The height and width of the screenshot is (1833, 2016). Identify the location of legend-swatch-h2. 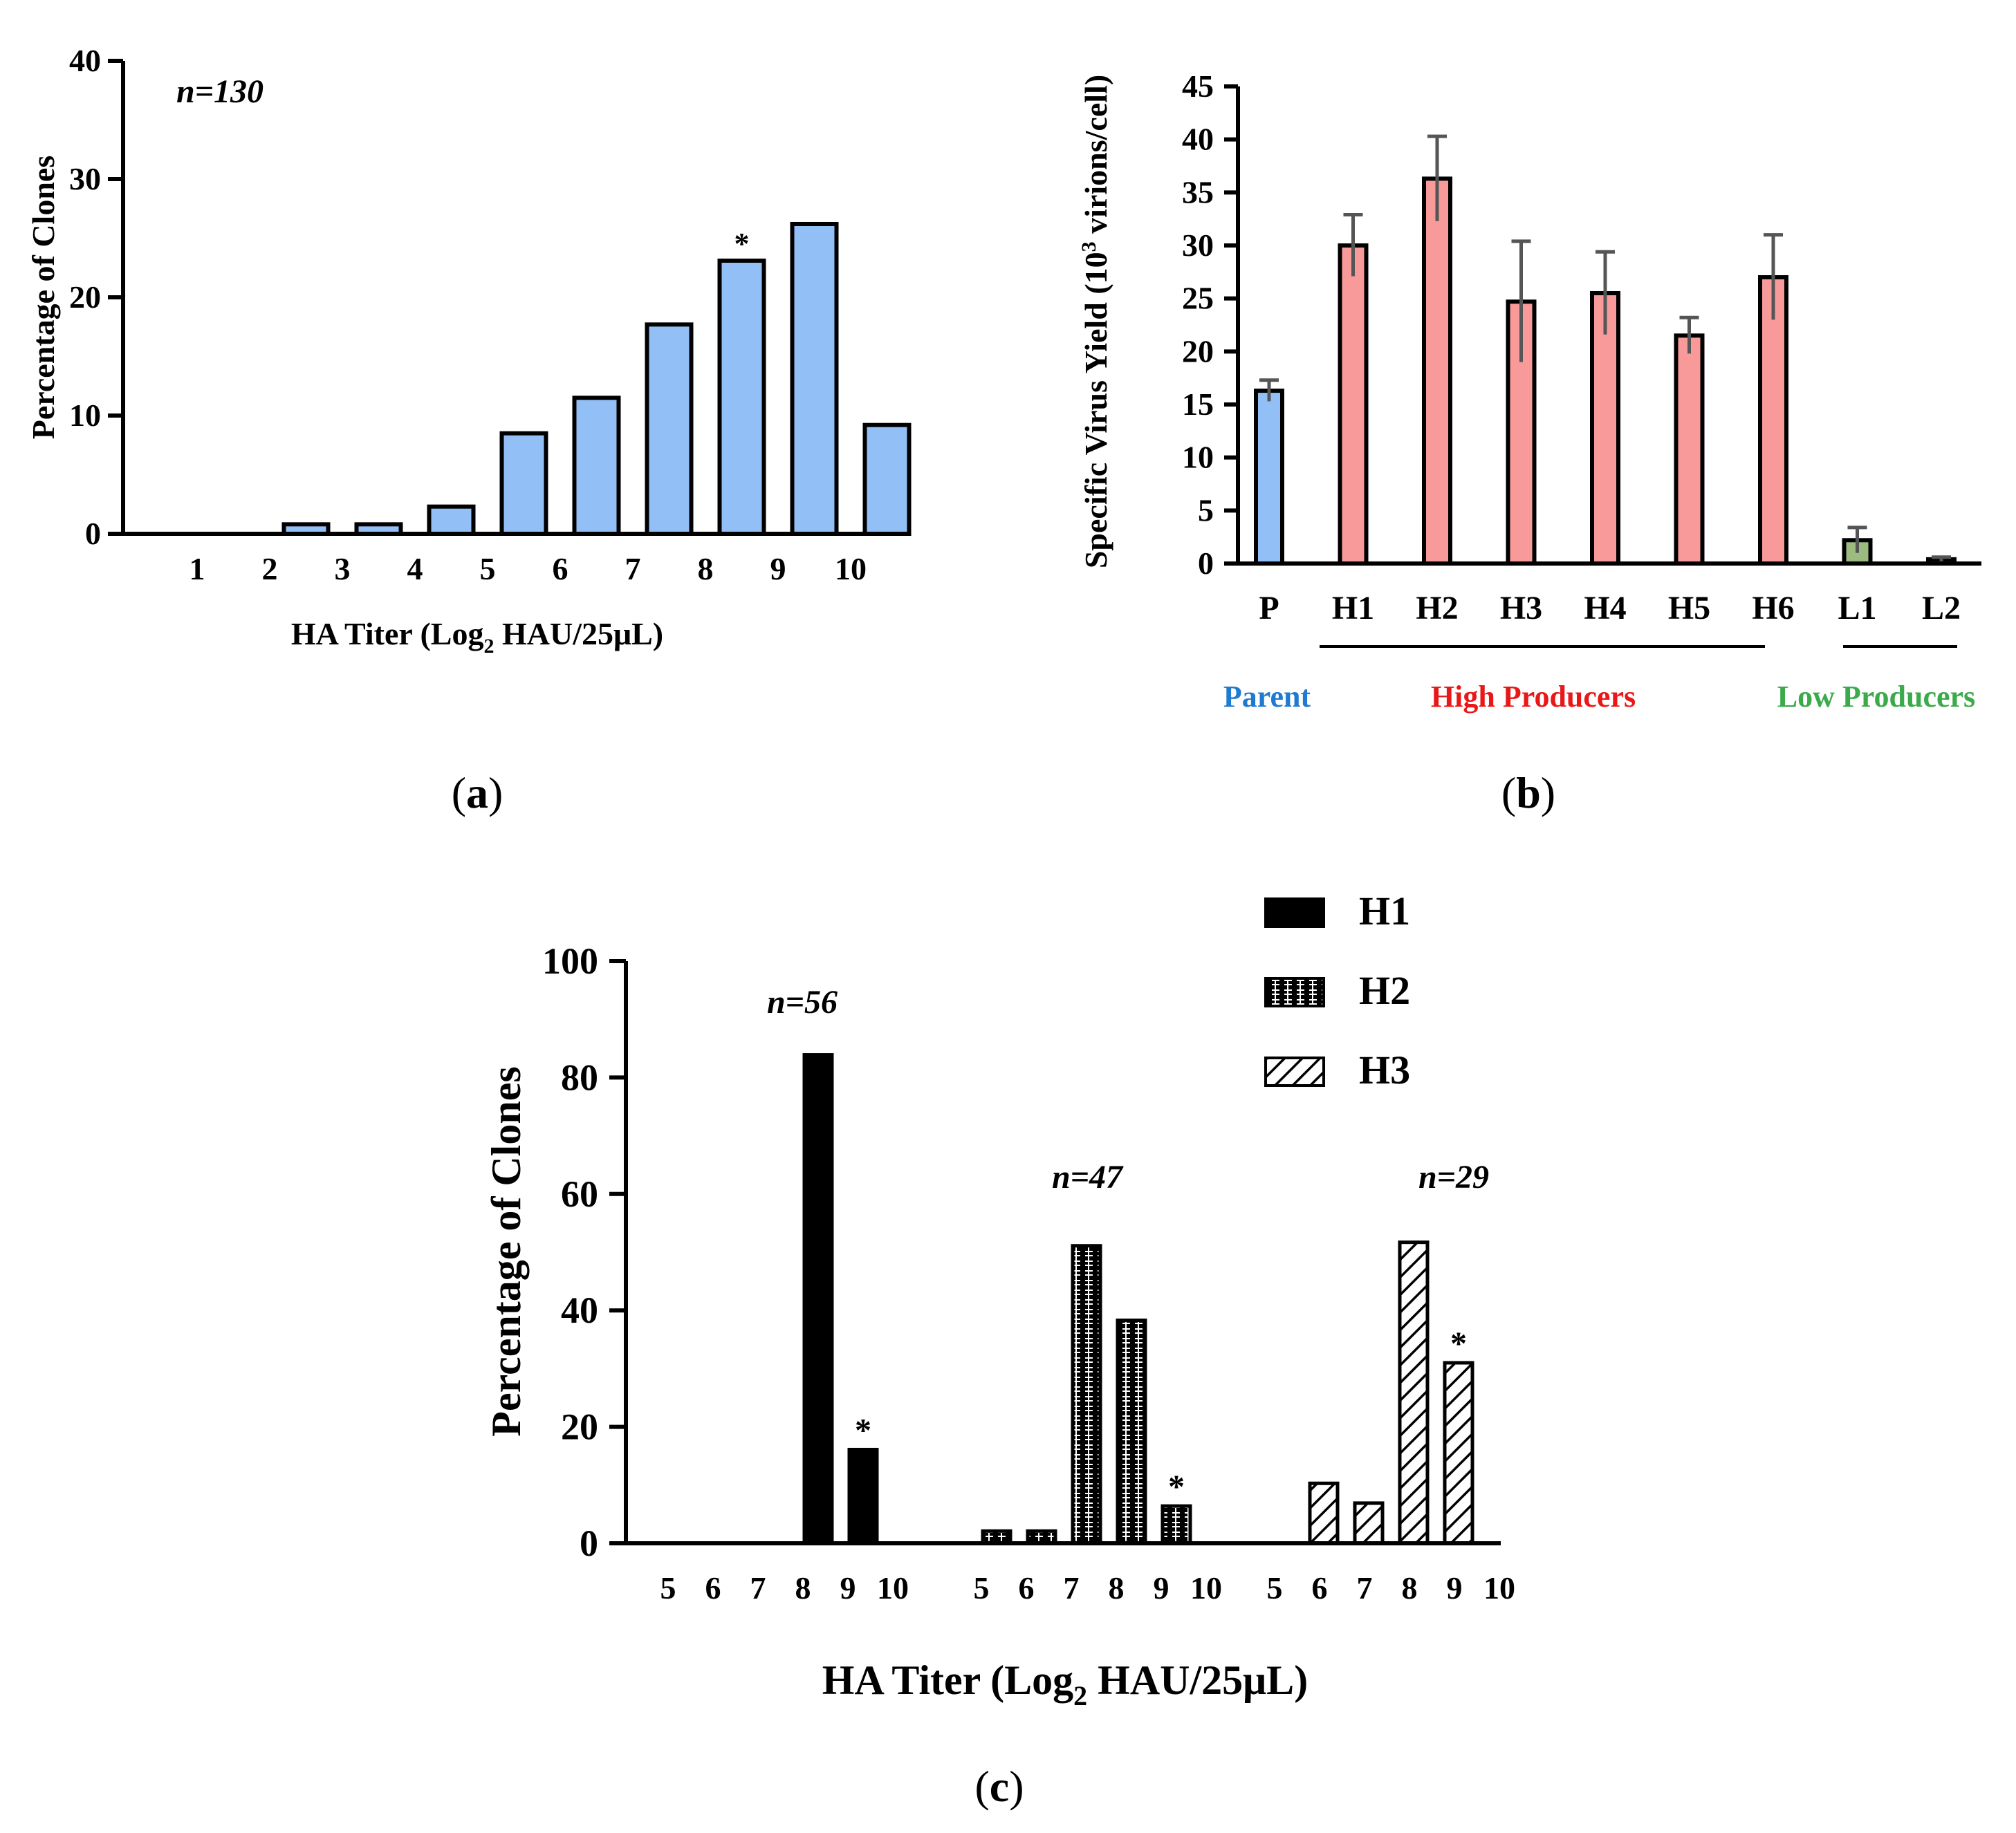
(1294, 992).